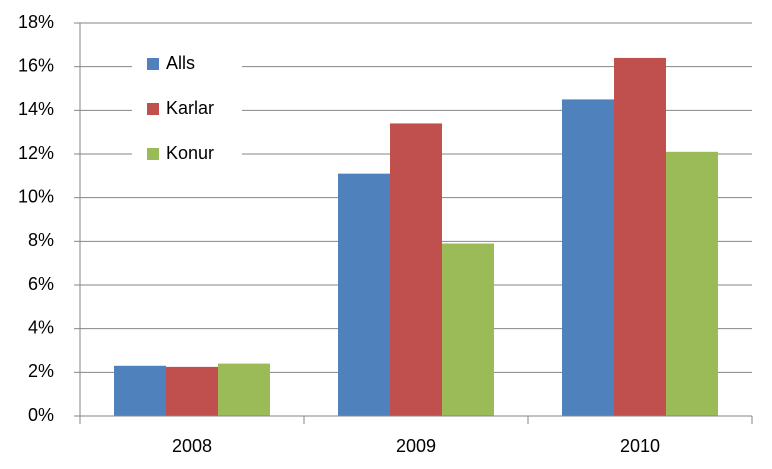  What do you see at coordinates (41, 415) in the screenshot?
I see `y-tick-label: 0%` at bounding box center [41, 415].